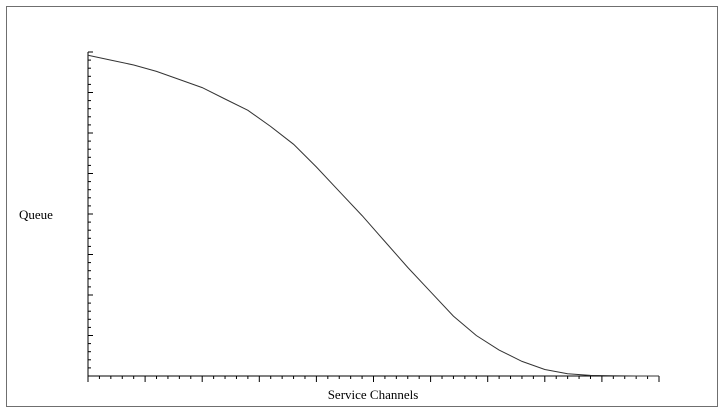 The height and width of the screenshot is (417, 724). I want to click on y-ticks, so click(90, 214).